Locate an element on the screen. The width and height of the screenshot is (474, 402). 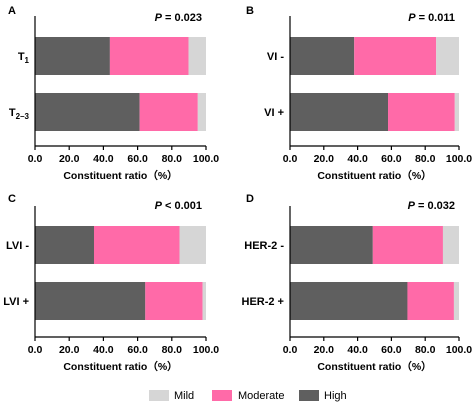
p-value-label: P = 0.011 is located at coordinates (431, 18).